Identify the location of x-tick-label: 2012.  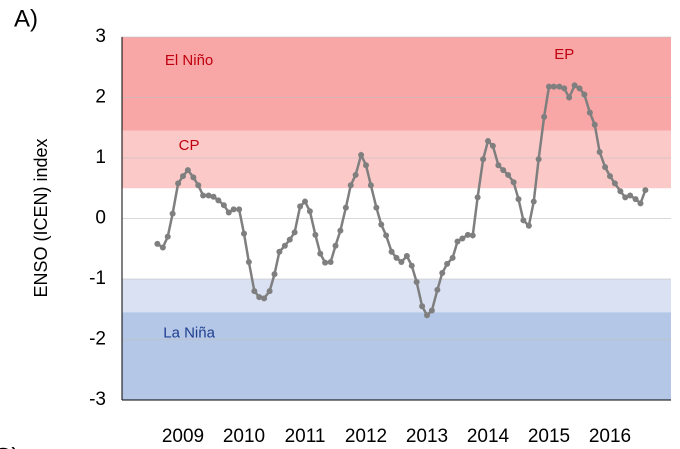
(366, 436).